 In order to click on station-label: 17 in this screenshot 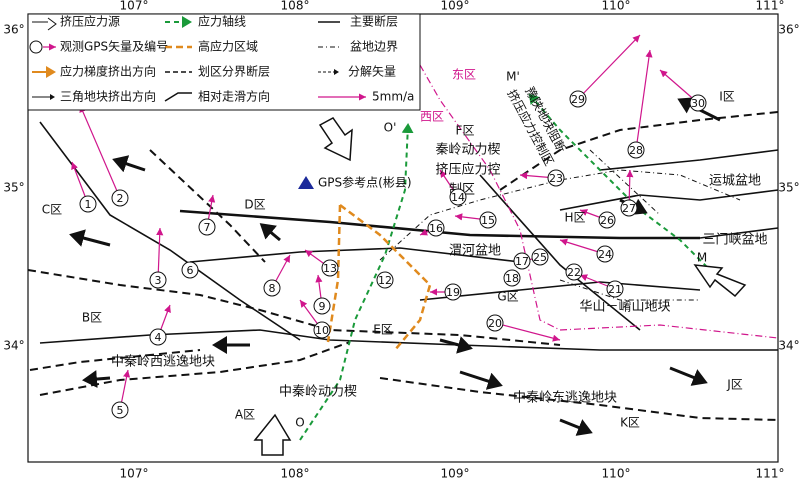, I will do `click(522, 261)`.